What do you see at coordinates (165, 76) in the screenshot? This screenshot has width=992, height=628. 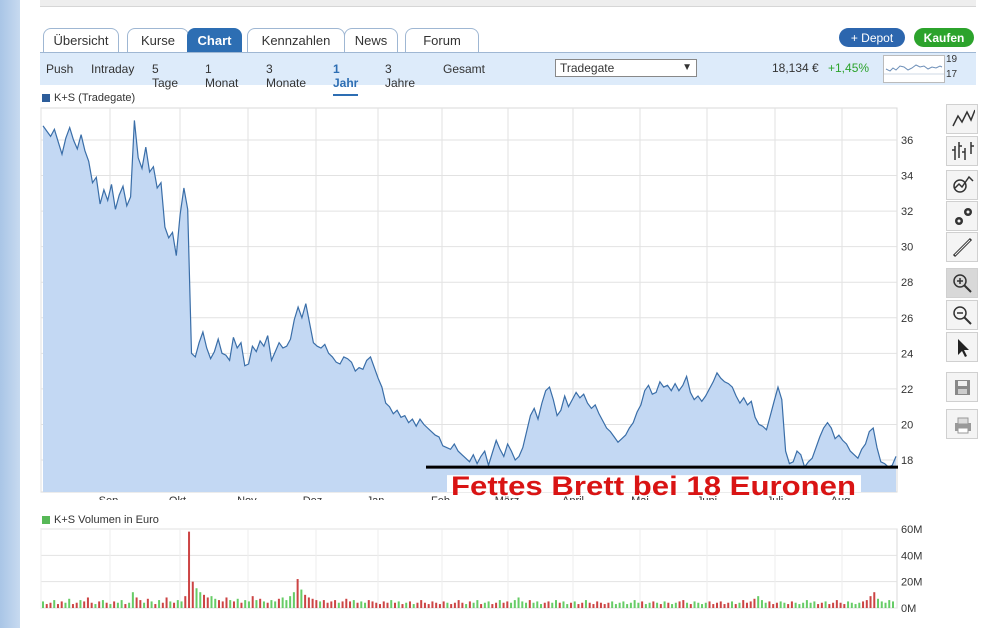 I see `range-option-2: 5 Tage` at bounding box center [165, 76].